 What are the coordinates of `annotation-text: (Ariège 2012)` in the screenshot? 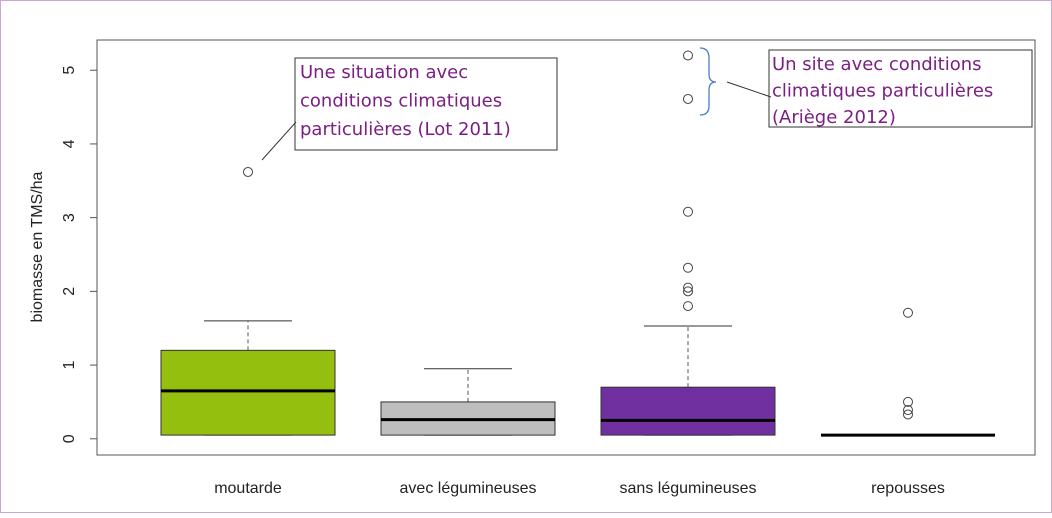 It's located at (834, 117).